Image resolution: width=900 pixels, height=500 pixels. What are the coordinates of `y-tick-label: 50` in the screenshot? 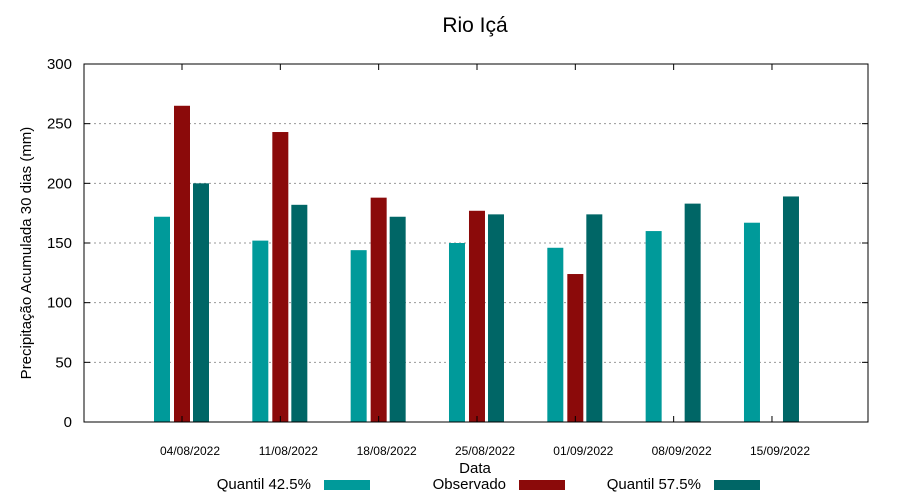 It's located at (63, 362).